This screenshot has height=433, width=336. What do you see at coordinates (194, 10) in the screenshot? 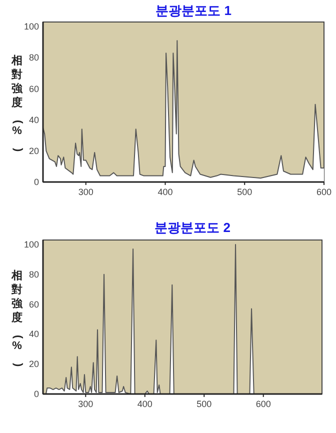
I see `chart-title: 분광분포도 1` at bounding box center [194, 10].